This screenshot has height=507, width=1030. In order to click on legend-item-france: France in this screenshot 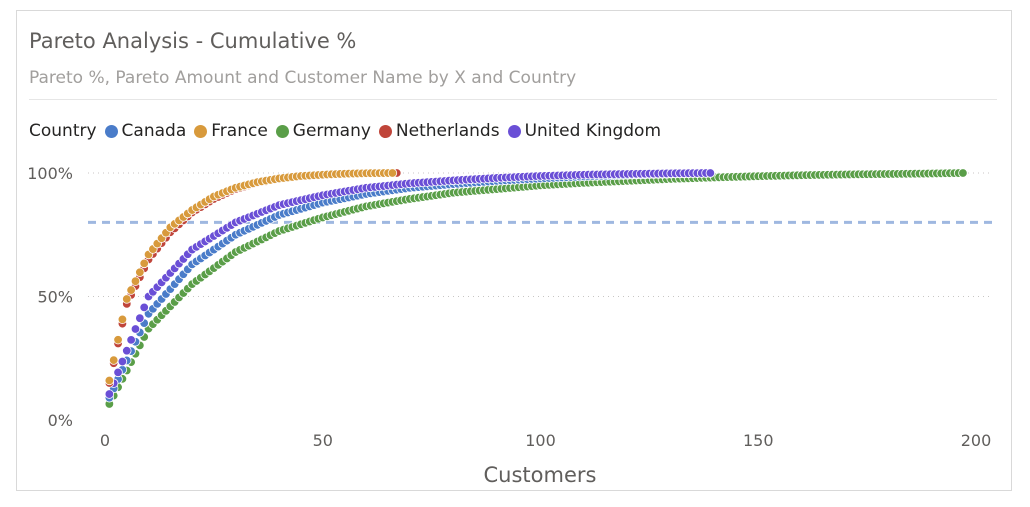, I will do `click(231, 131)`.